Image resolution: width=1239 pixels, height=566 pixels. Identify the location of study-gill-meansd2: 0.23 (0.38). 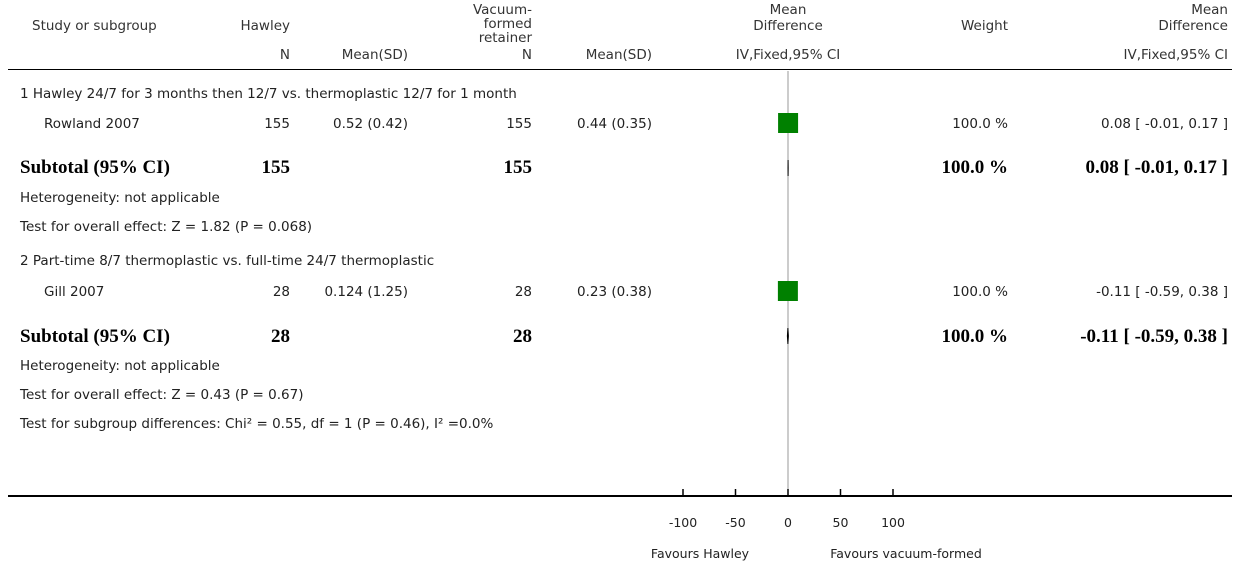
(614, 292).